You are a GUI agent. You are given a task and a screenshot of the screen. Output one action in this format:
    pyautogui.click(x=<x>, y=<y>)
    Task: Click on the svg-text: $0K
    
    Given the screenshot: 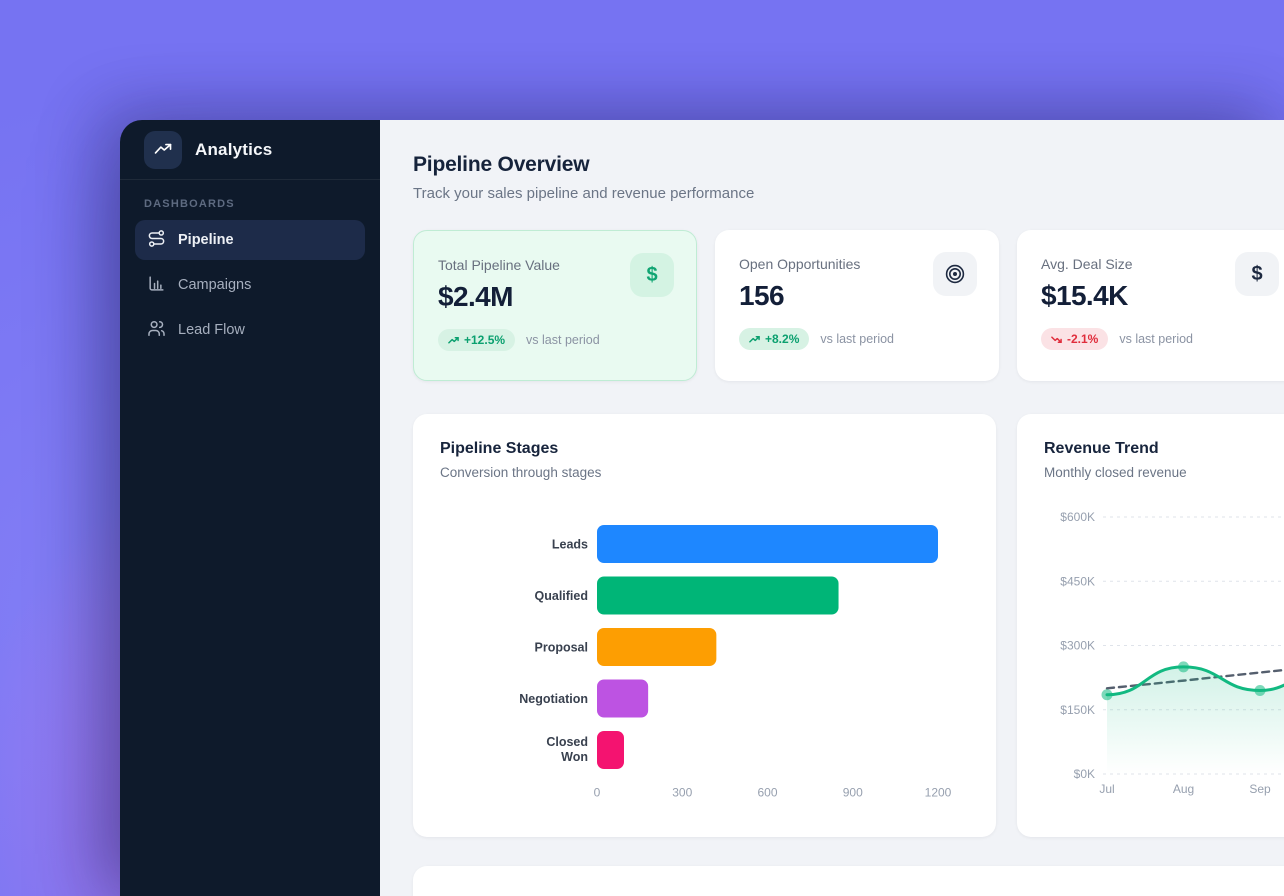 What is the action you would take?
    pyautogui.click(x=1084, y=774)
    